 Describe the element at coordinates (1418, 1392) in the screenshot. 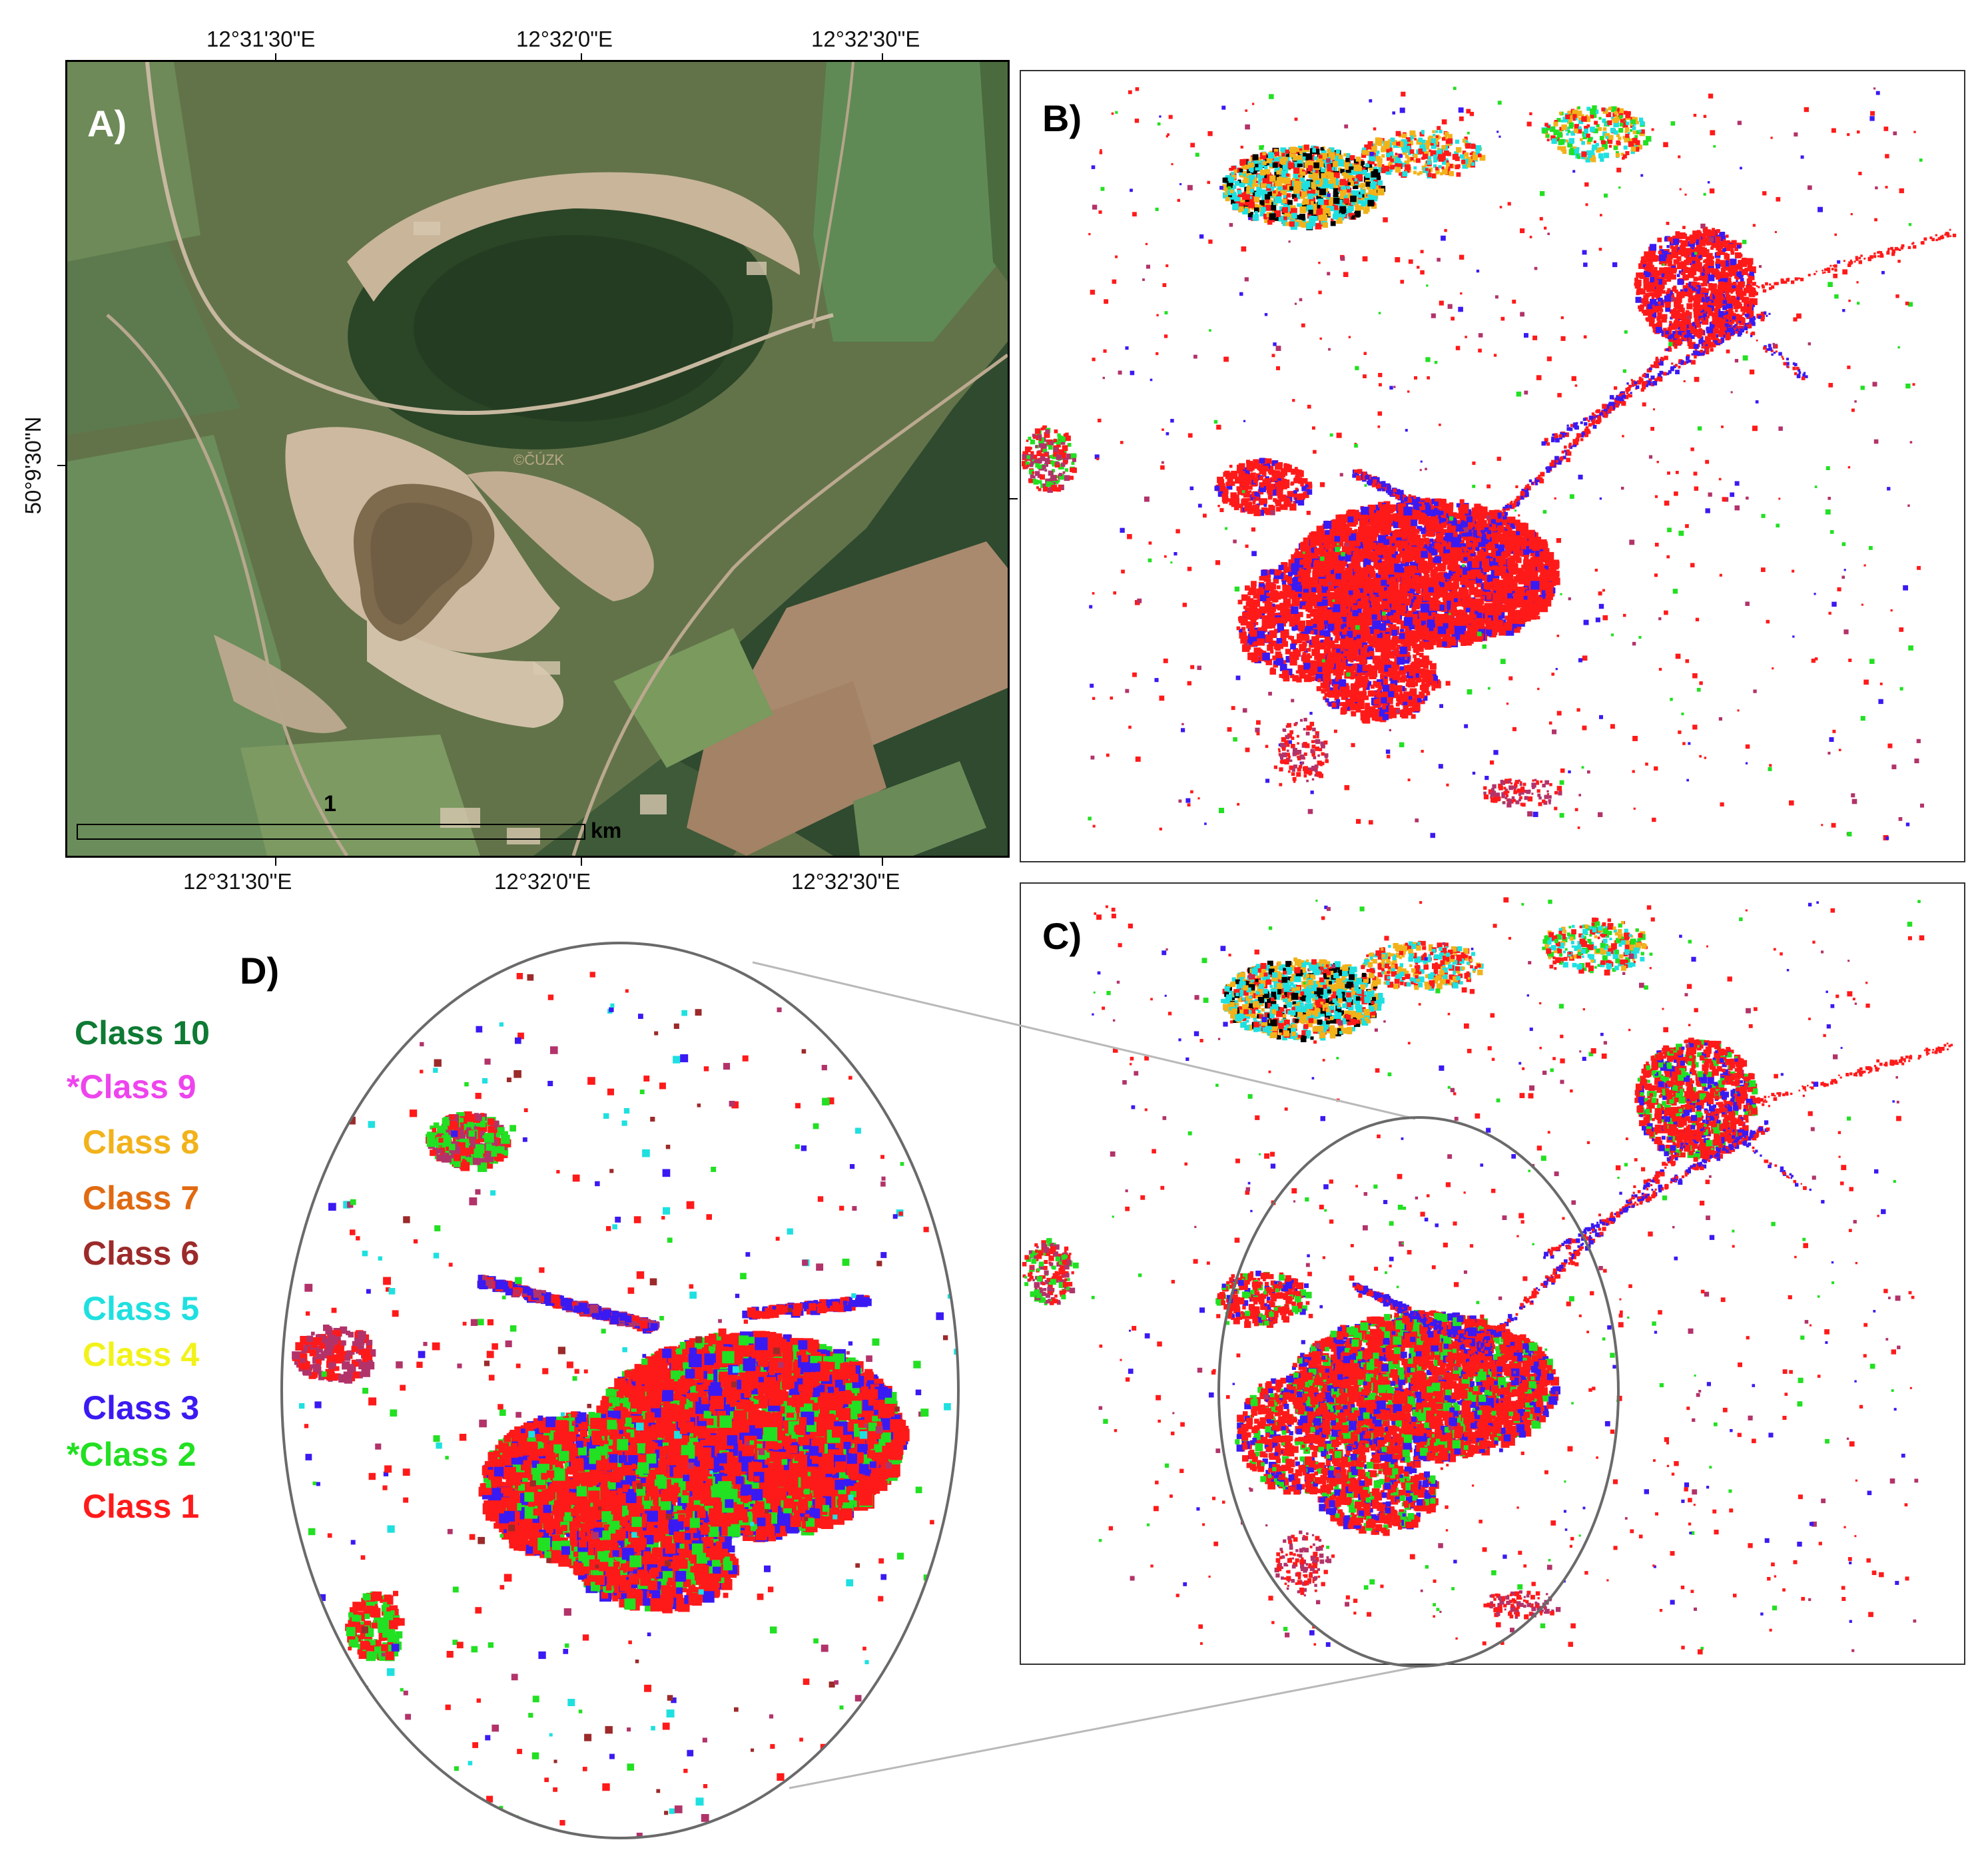

I see `zoom-ellipse-c` at that location.